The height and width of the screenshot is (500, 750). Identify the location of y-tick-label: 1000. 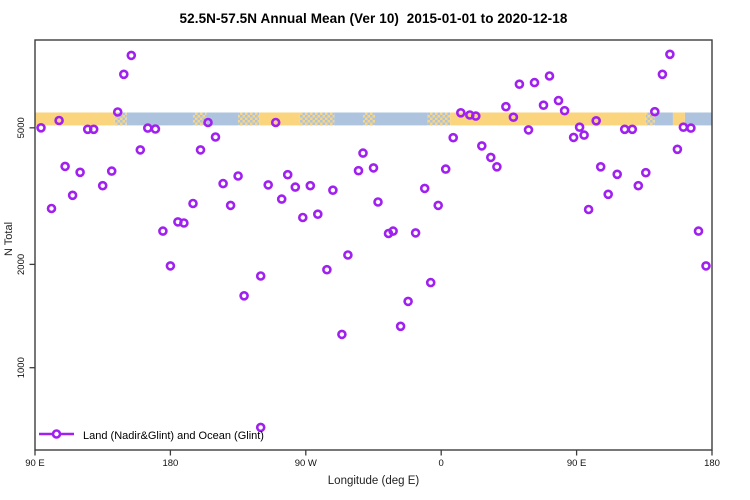
(21, 367).